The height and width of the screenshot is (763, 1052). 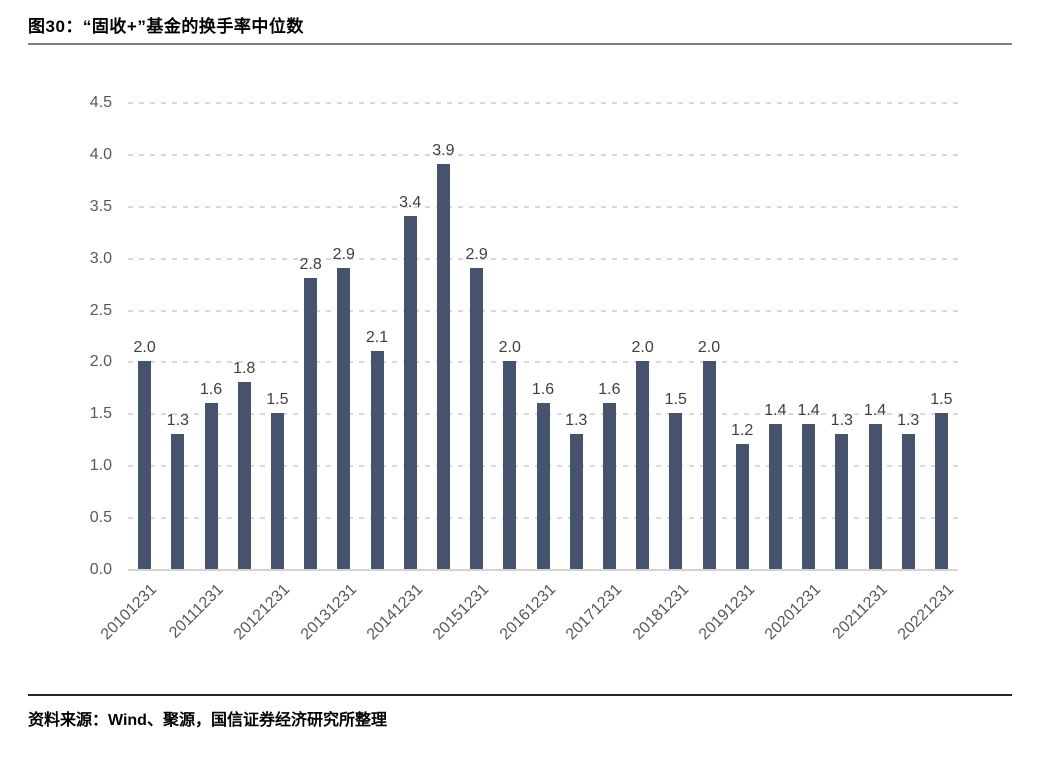 I want to click on x-tick-label: 20151231, so click(x=461, y=612).